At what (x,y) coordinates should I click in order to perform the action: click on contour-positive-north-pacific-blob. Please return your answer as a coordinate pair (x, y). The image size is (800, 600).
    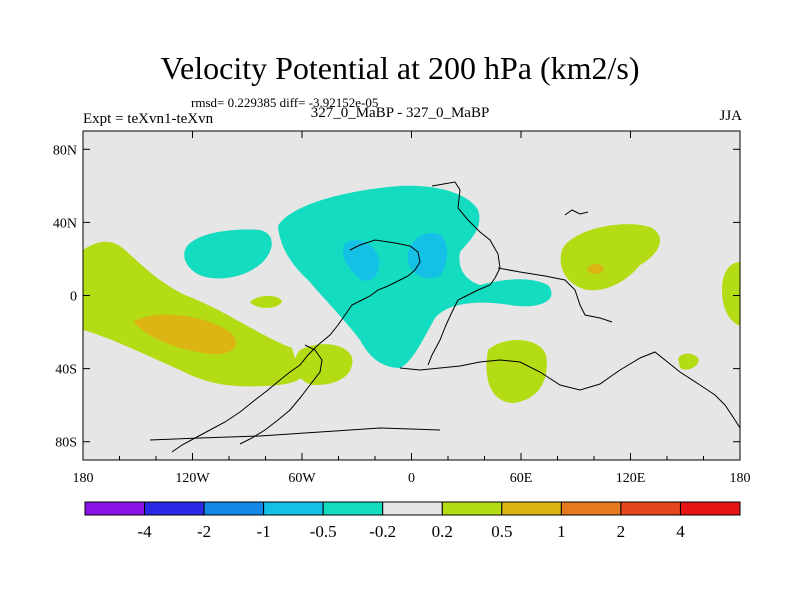
    Looking at the image, I should click on (266, 301).